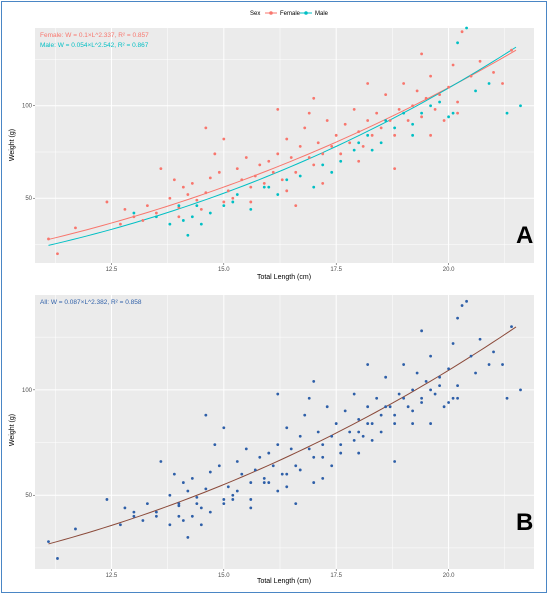 This screenshot has width=550, height=596. I want to click on panel-a-letter: A, so click(524, 235).